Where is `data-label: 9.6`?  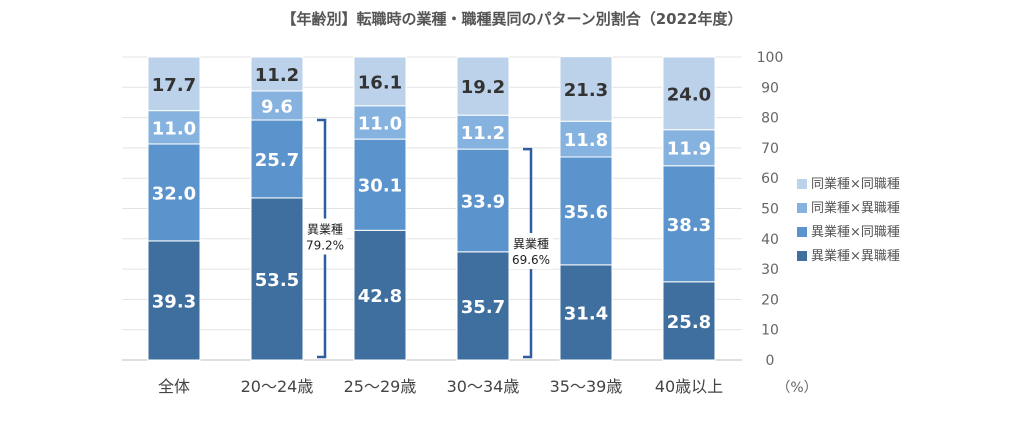
data-label: 9.6 is located at coordinates (277, 106).